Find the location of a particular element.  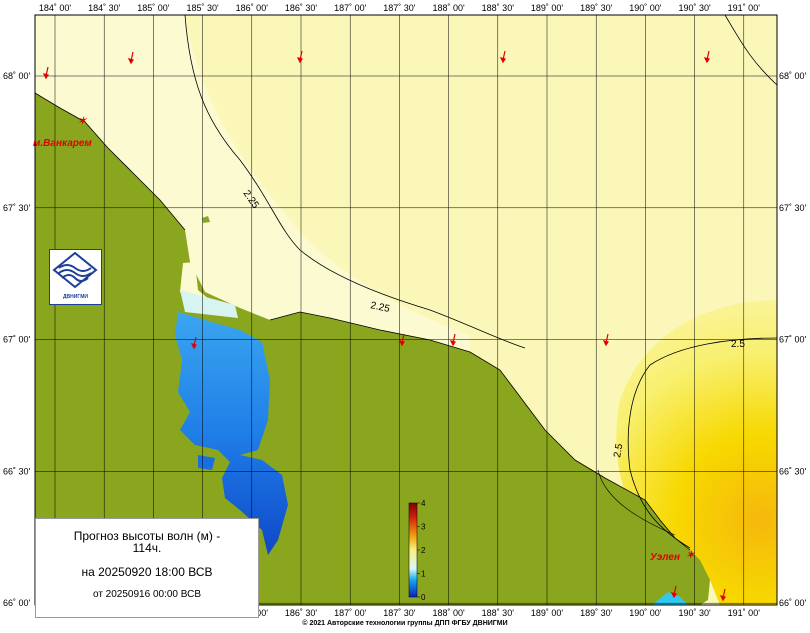

latitude-labels-left: 68˚ 00' 67˚ 30' 67˚ 00' 66˚ 30' 66˚ 00' is located at coordinates (17, 339).